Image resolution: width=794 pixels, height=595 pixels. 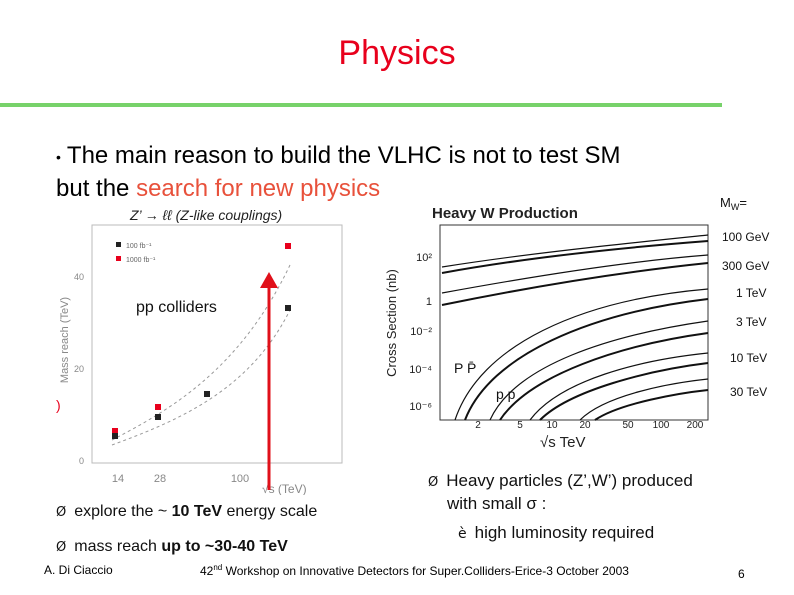 What do you see at coordinates (176, 307) in the screenshot?
I see `pp-colliders-label: pp colliders` at bounding box center [176, 307].